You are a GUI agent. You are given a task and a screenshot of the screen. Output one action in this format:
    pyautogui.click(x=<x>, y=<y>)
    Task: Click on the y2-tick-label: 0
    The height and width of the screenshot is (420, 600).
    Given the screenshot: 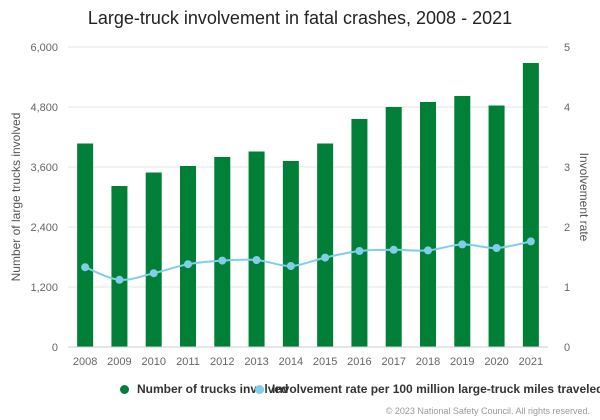 What is the action you would take?
    pyautogui.click(x=567, y=348)
    